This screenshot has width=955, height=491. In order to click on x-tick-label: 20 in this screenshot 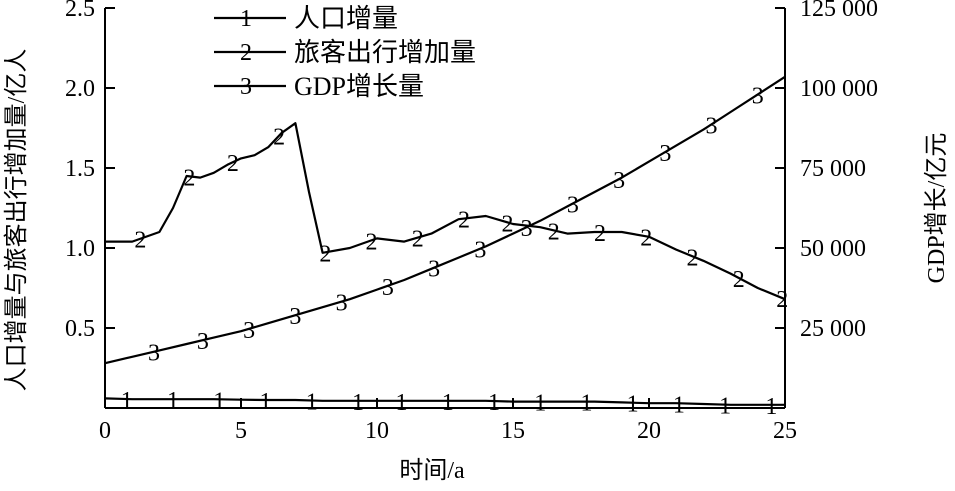, I will do `click(649, 431)`.